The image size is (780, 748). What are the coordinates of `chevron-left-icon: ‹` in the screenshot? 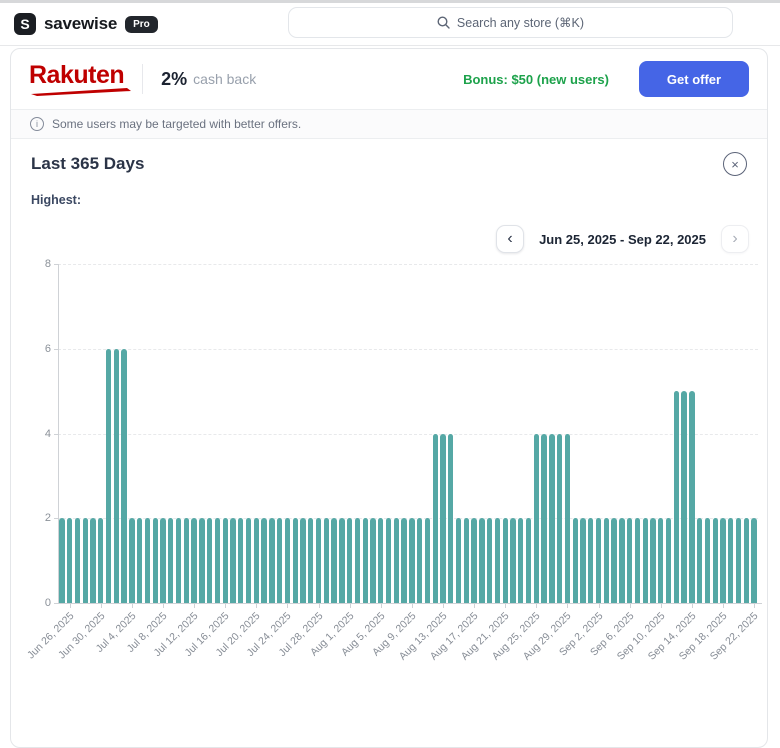 It's located at (510, 239).